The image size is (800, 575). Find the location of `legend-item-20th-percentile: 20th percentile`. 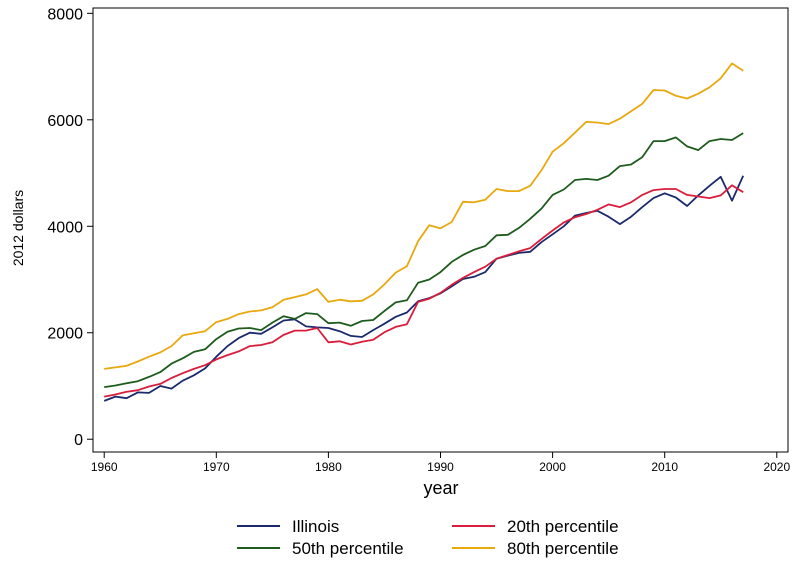

legend-item-20th-percentile: 20th percentile is located at coordinates (535, 526).